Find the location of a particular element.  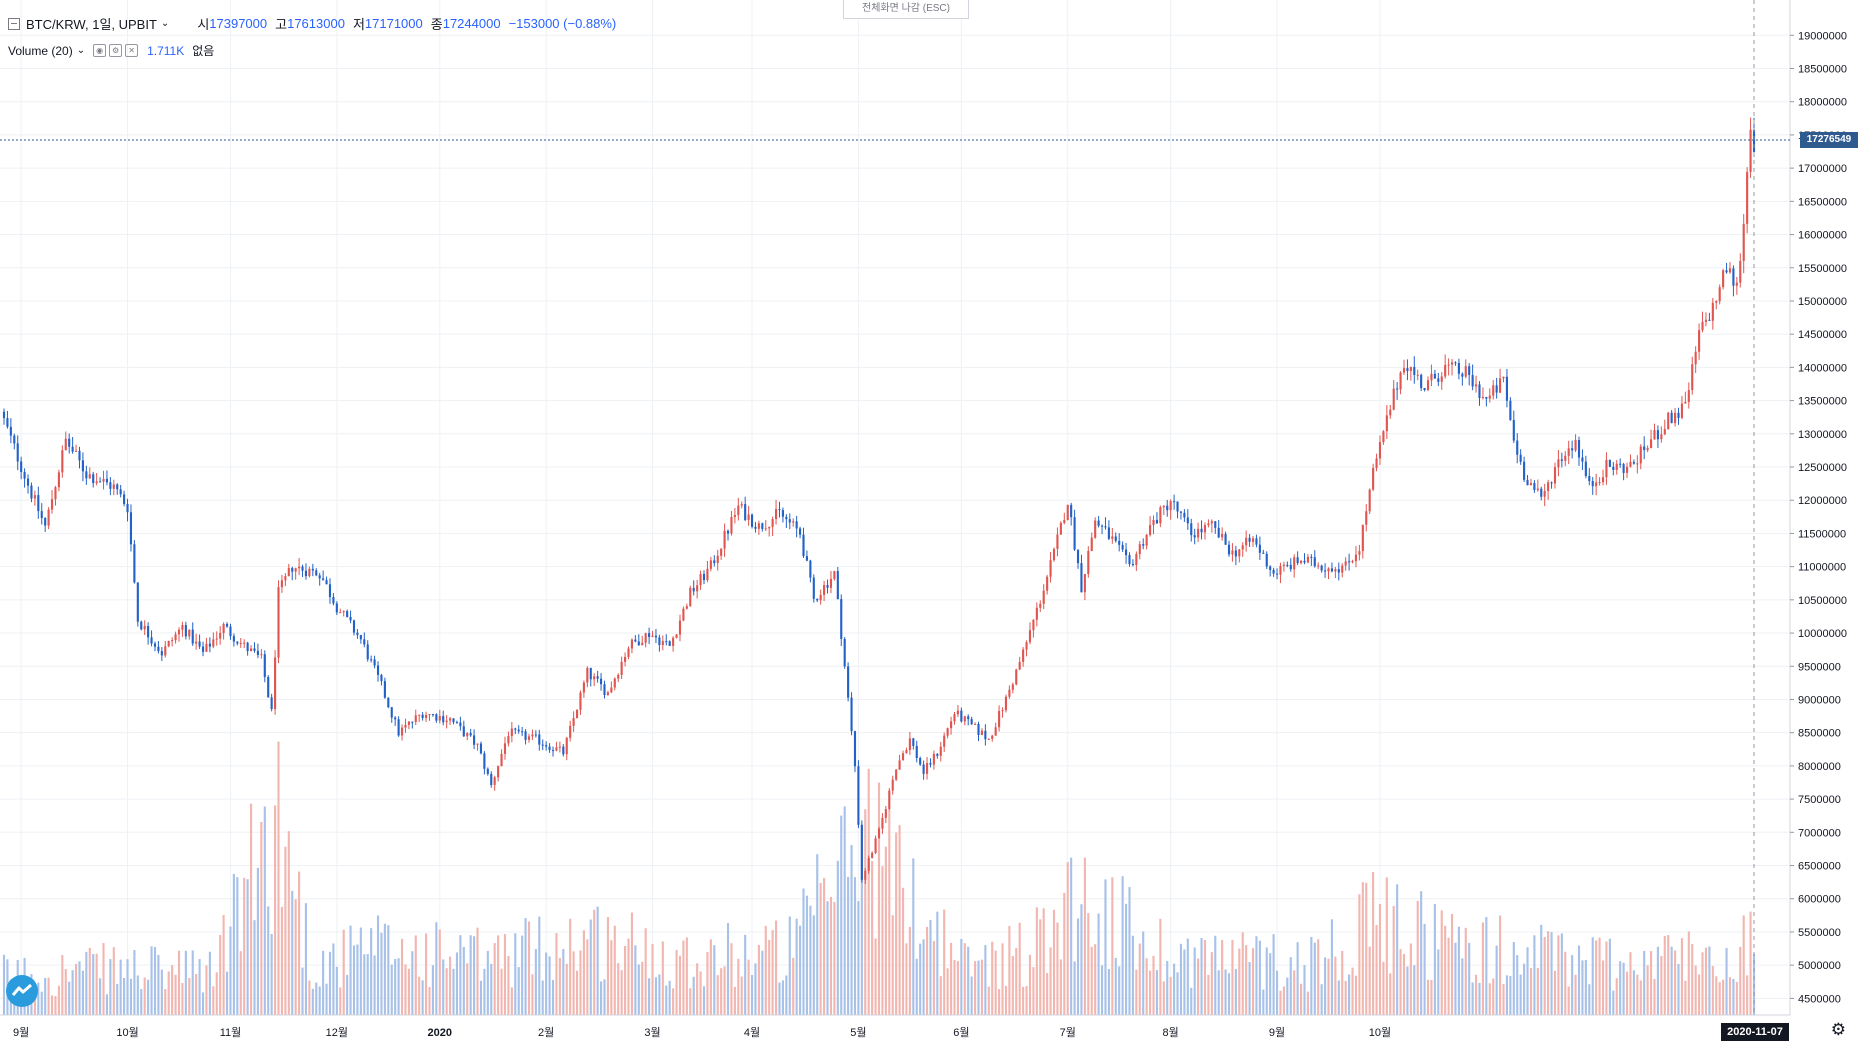

y-tick-label: 19000000 is located at coordinates (1822, 36).